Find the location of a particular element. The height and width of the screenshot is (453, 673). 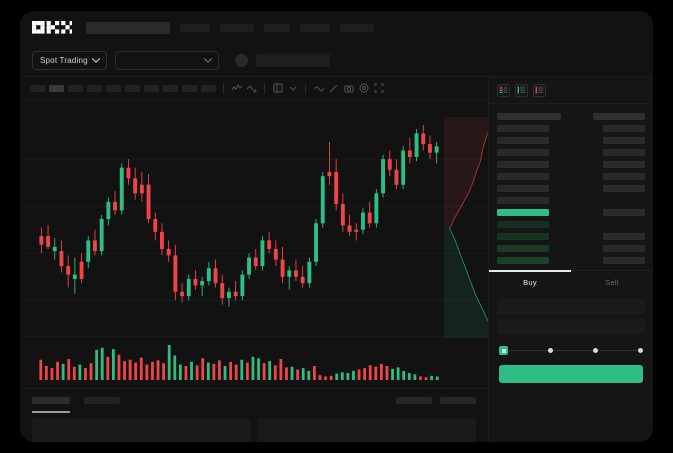

volume-svg is located at coordinates (239, 362).